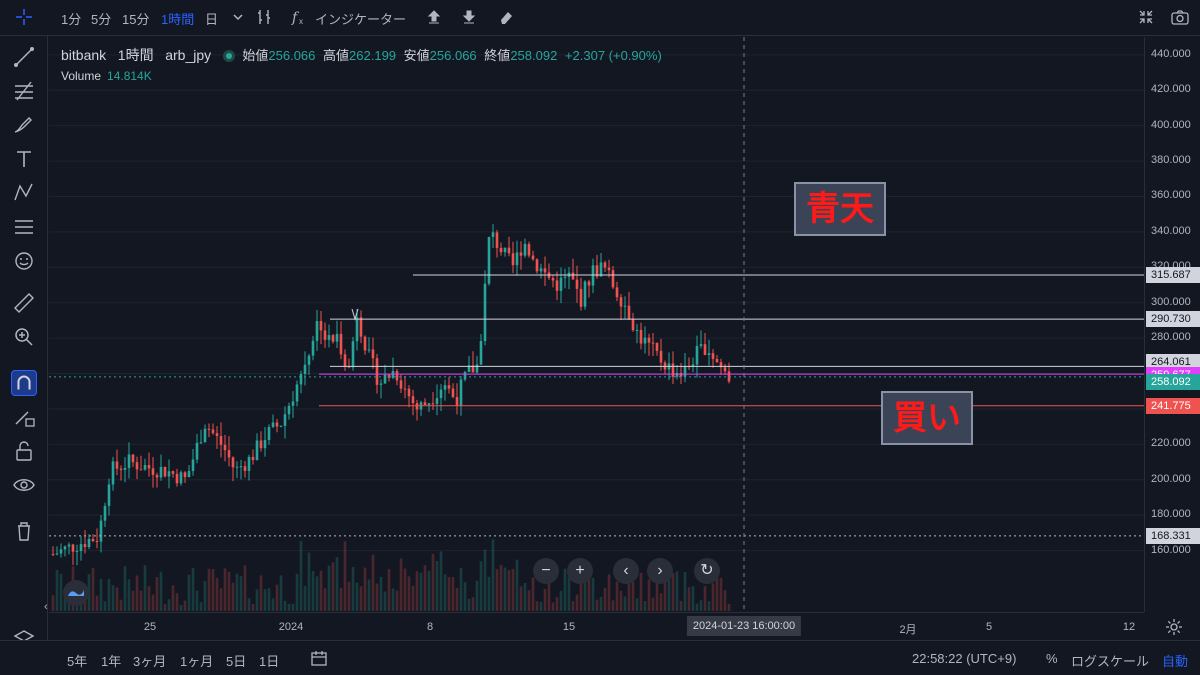 The height and width of the screenshot is (675, 1200). Describe the element at coordinates (188, 55) in the screenshot. I see `symbol-name: arb_jpy` at that location.